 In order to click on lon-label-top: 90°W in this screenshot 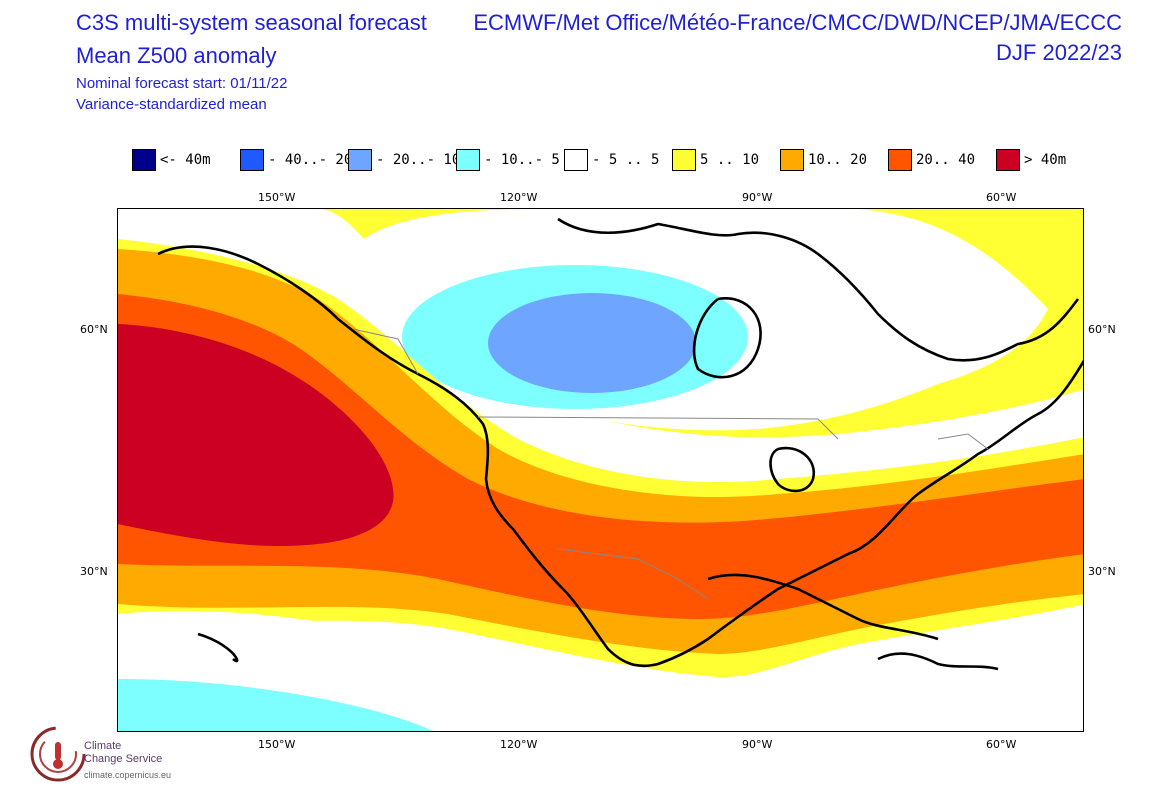, I will do `click(757, 197)`.